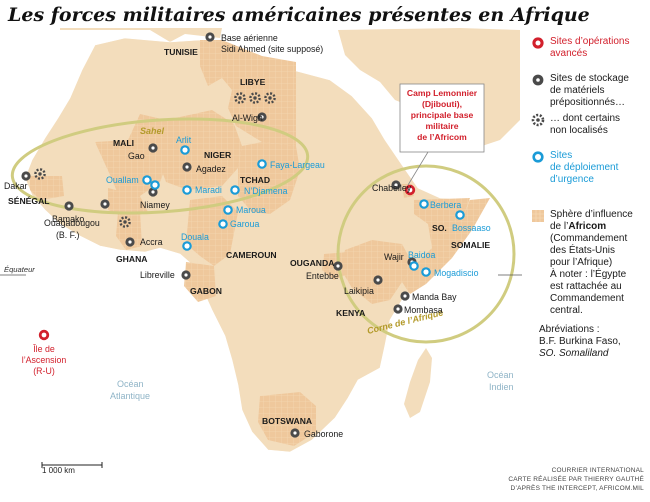 The width and height of the screenshot is (650, 502). I want to click on label-atlantic-1: Océan, so click(130, 384).